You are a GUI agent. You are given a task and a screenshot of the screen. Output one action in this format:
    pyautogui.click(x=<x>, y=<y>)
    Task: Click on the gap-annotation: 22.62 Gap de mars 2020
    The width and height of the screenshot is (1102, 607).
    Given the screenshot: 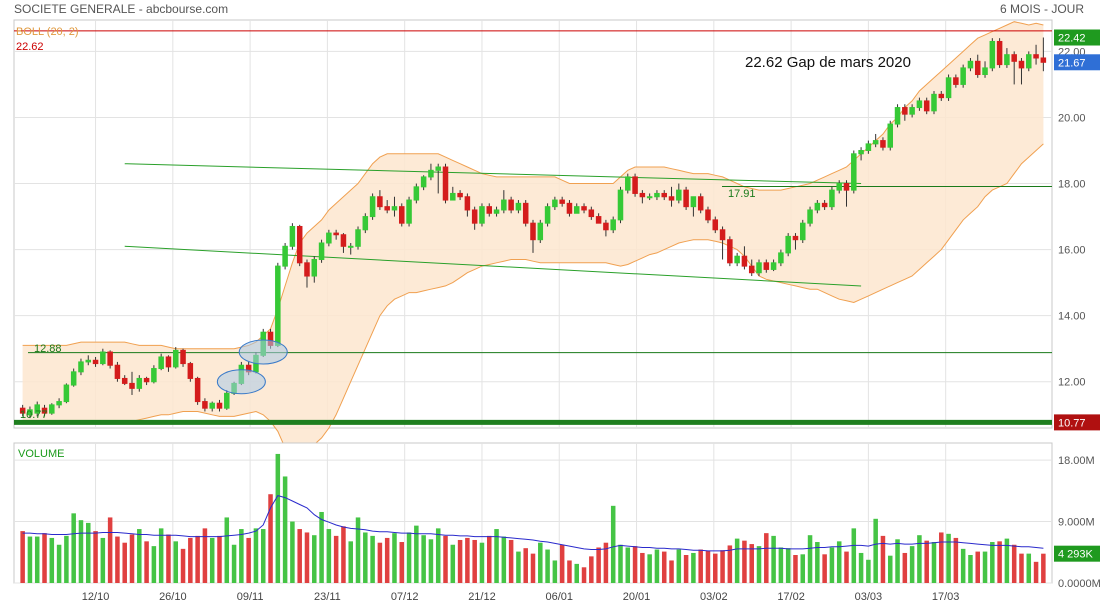 What is the action you would take?
    pyautogui.click(x=828, y=62)
    